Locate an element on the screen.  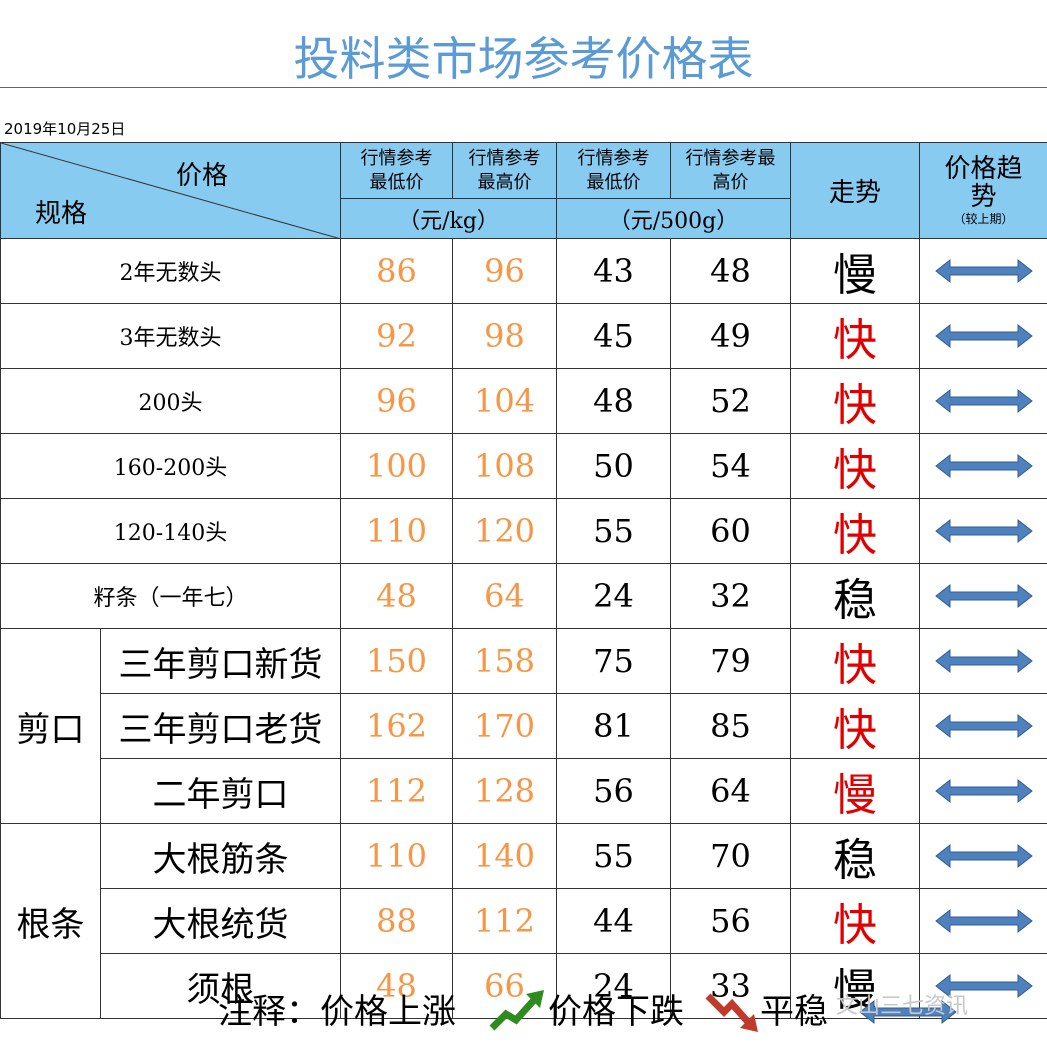
header-spec-label: 规格 is located at coordinates (61, 214).